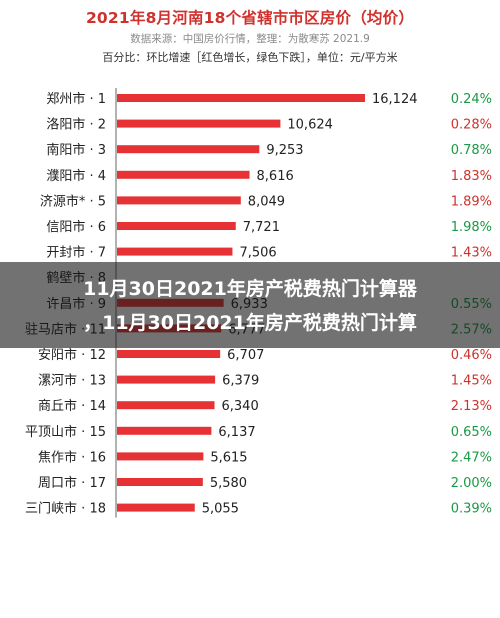 The image size is (500, 618). What do you see at coordinates (76, 150) in the screenshot?
I see `category-label: 南阳市 · 3` at bounding box center [76, 150].